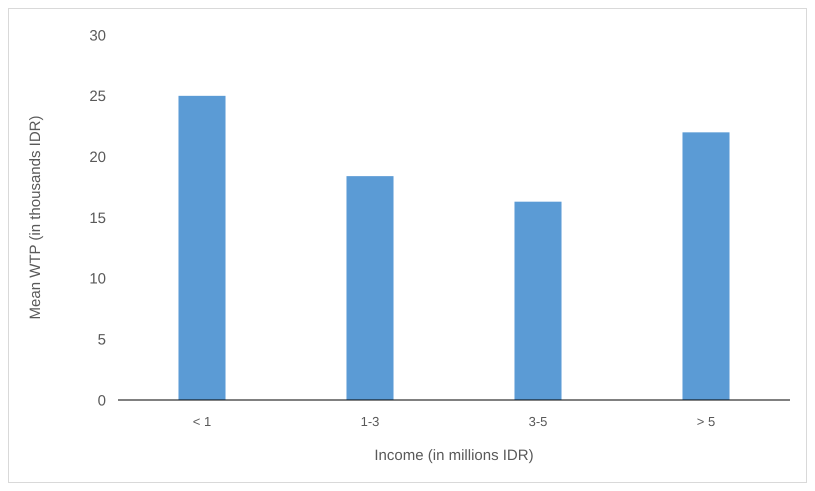 This screenshot has width=815, height=491. Describe the element at coordinates (706, 421) in the screenshot. I see `x-tick-label: > 5` at that location.